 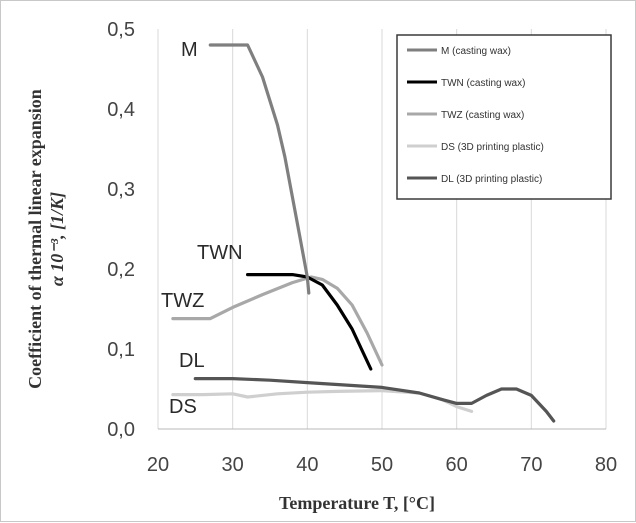 I want to click on y-tick-label: 0,0, so click(x=121, y=430).